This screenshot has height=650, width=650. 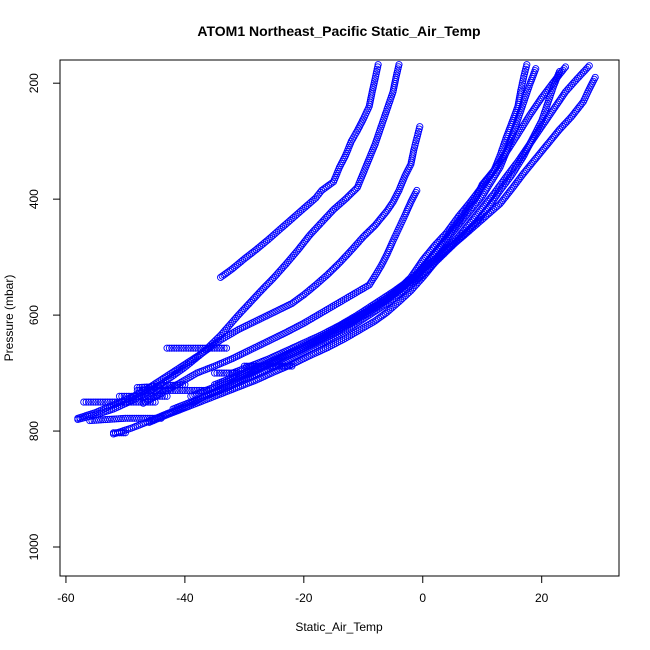 I want to click on chart-title: ATOM1 Northeast_Pacific Static_Air_Temp, so click(x=338, y=31).